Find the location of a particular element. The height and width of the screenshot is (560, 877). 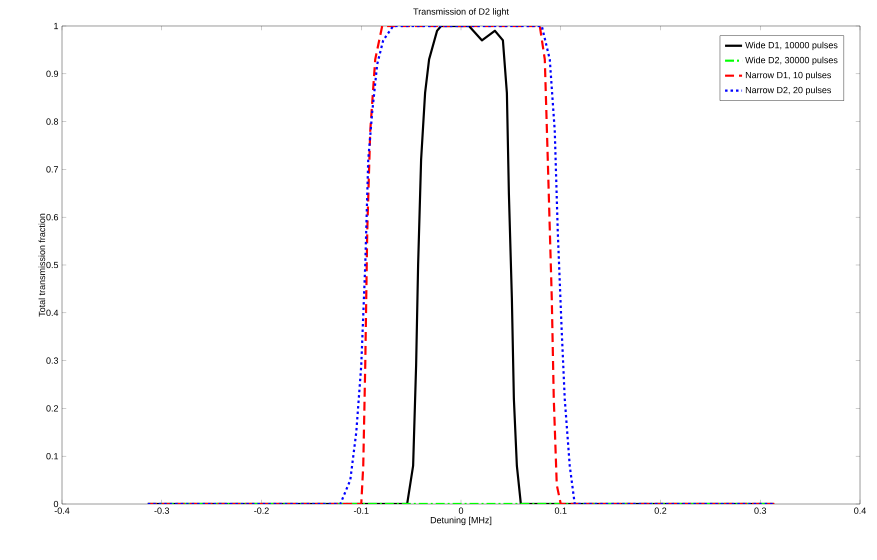

y-tick-label: 0.4 is located at coordinates (52, 313).